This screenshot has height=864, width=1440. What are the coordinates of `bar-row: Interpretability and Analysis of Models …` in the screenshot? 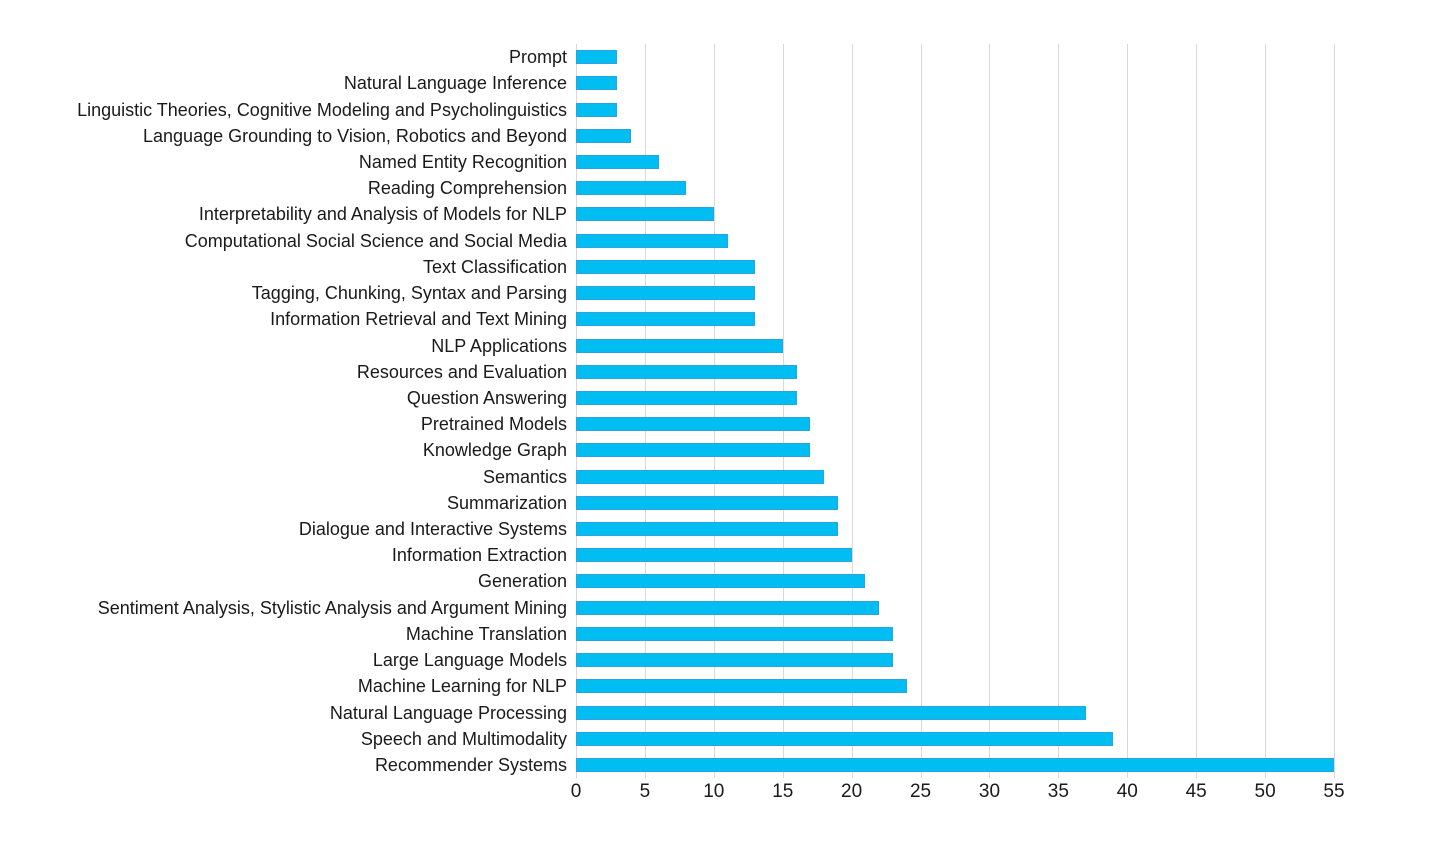 It's located at (667, 214).